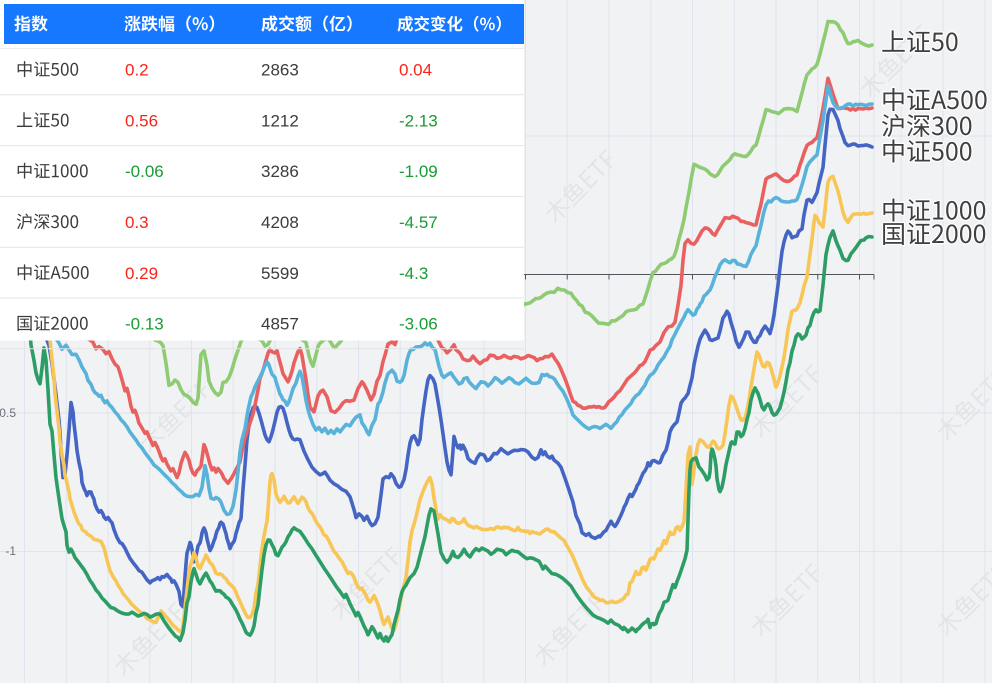  I want to click on svg-text: -0.5, so click(8, 413).